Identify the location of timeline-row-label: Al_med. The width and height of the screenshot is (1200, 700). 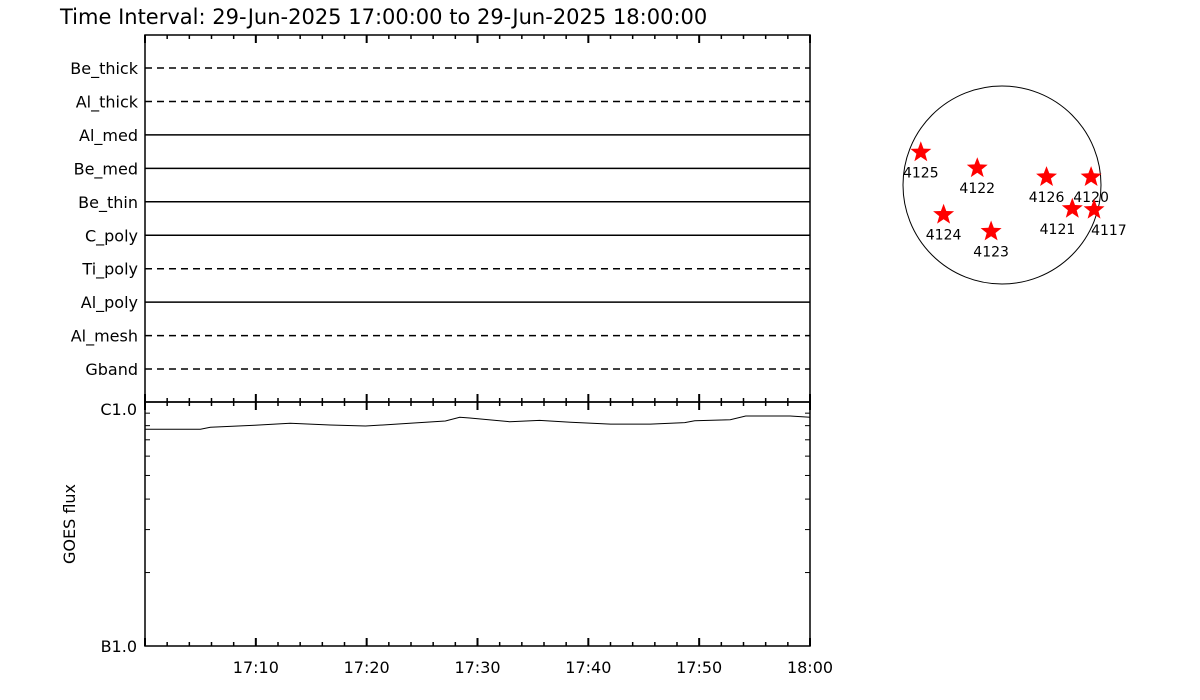
(108, 136).